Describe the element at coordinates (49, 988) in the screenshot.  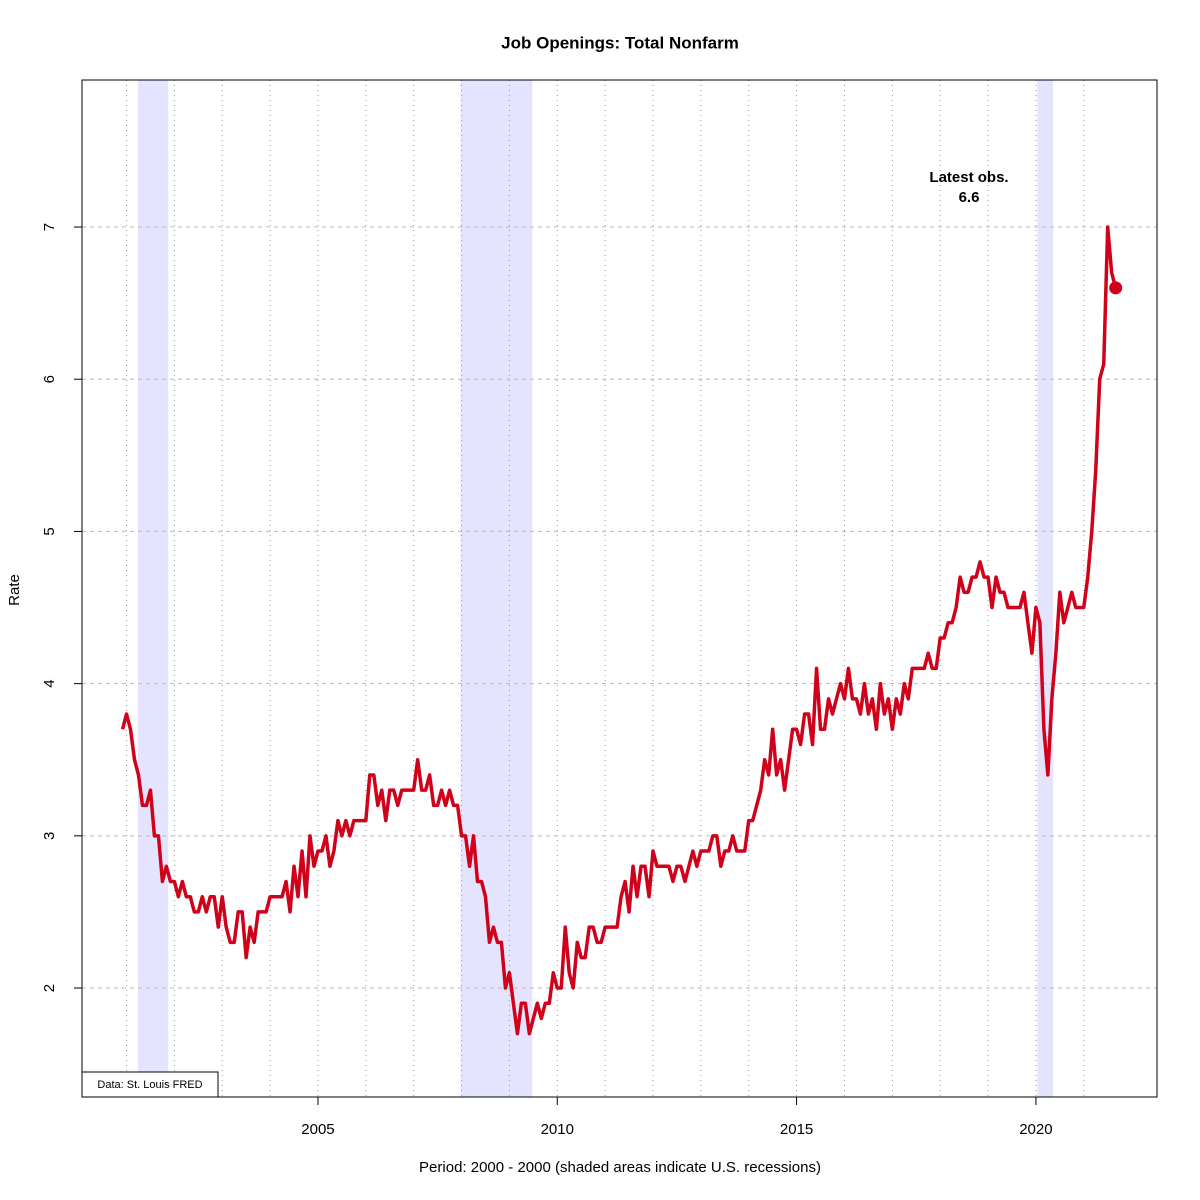
I see `y-tick-label: 2` at that location.